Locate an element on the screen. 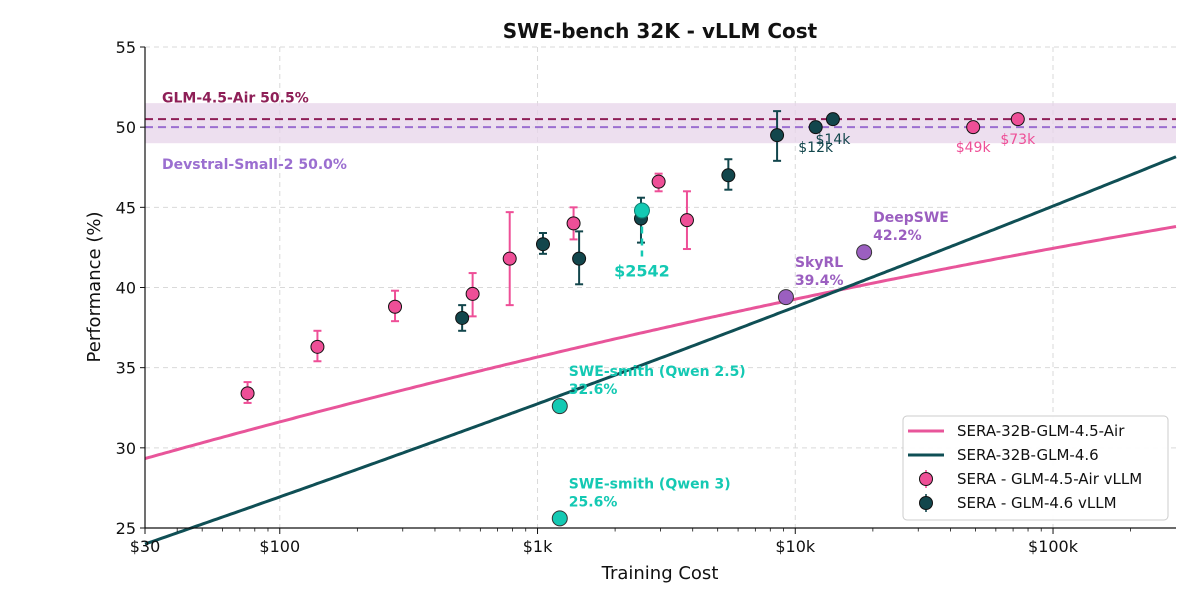  baseline-value-swe-smith-qwen-3: 25.6% is located at coordinates (593, 502).